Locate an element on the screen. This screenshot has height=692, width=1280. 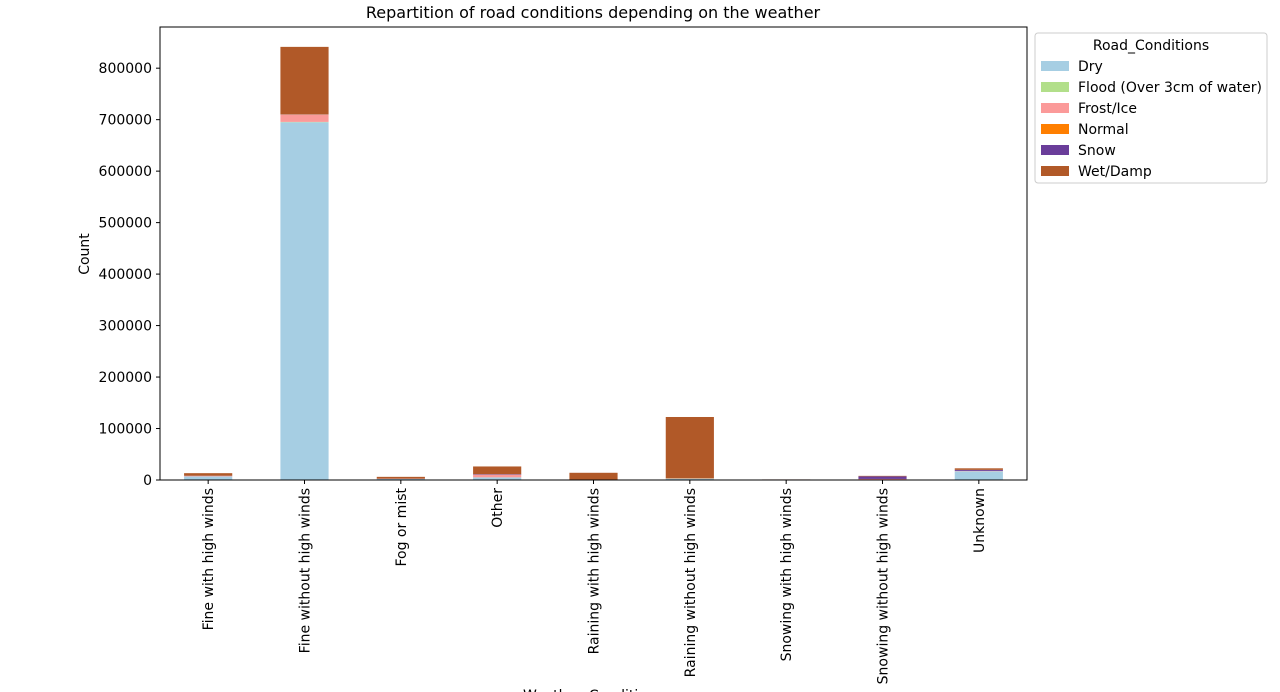
y-tick-label: 500000 is located at coordinates (125, 224).